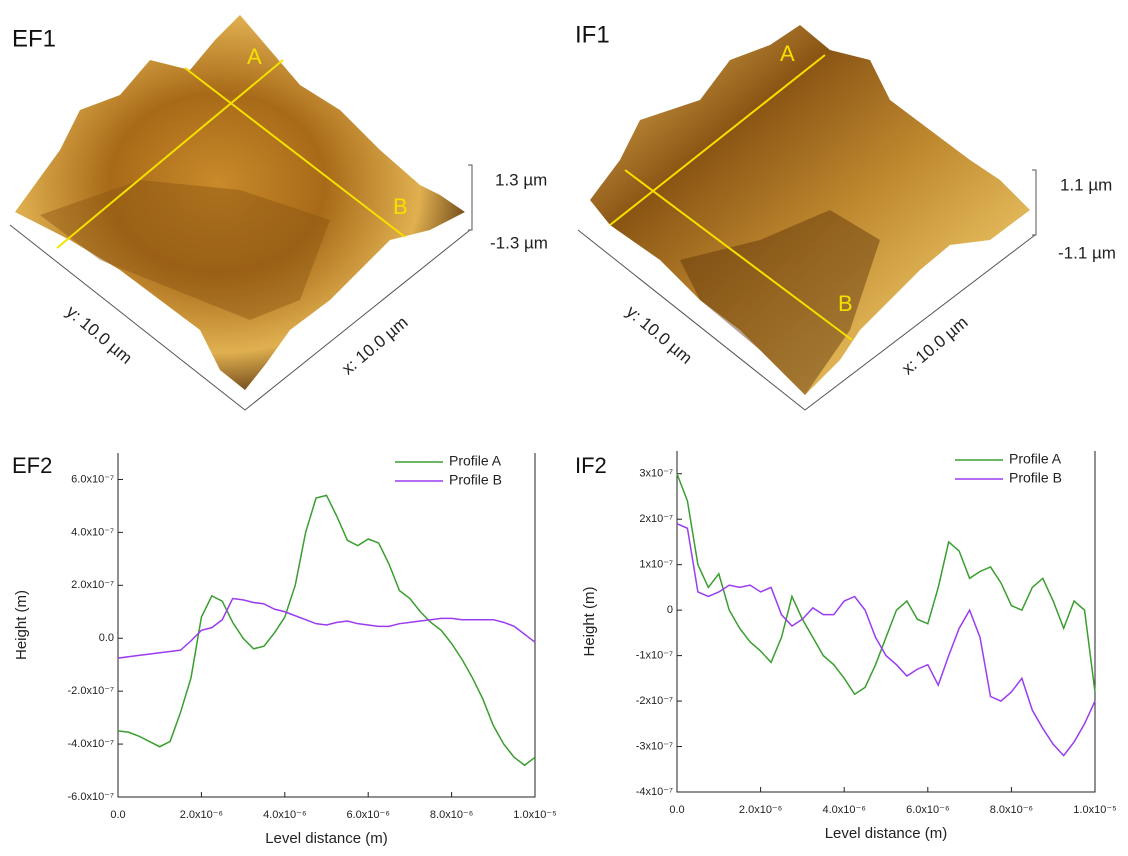 The width and height of the screenshot is (1128, 856). I want to click on y-tick-label: 0, so click(670, 610).